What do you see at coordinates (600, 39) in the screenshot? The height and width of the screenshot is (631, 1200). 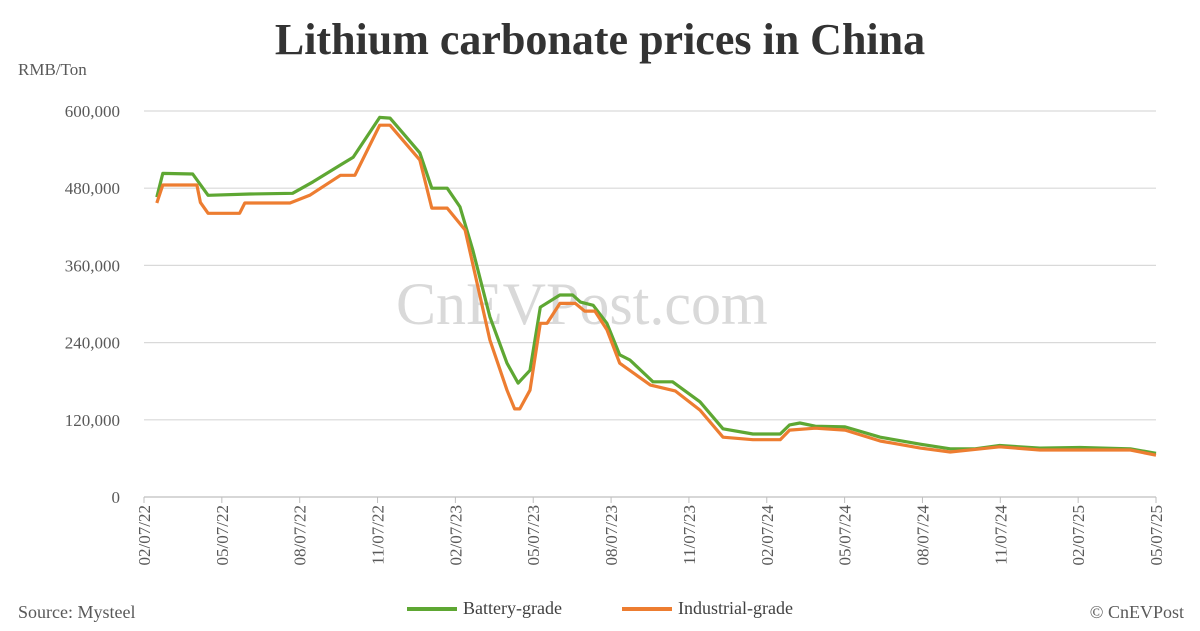 I see `chart-title: Lithium carbonate prices in China` at bounding box center [600, 39].